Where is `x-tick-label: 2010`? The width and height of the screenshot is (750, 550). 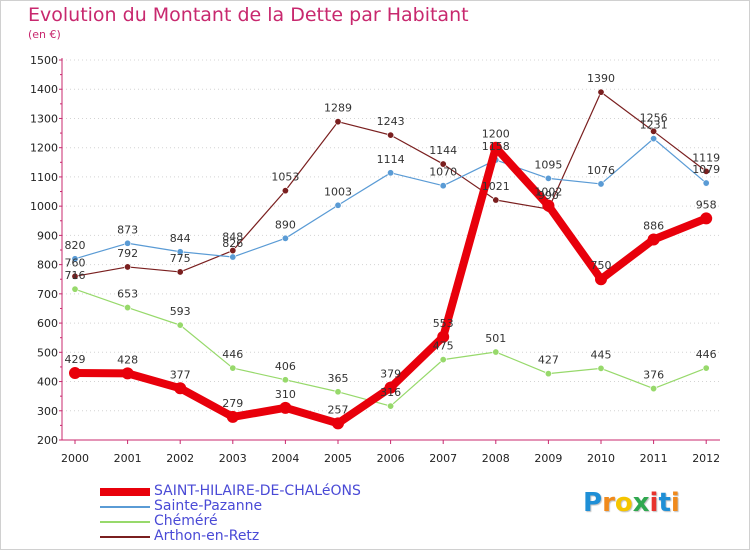
x-tick-label: 2010 is located at coordinates (601, 458).